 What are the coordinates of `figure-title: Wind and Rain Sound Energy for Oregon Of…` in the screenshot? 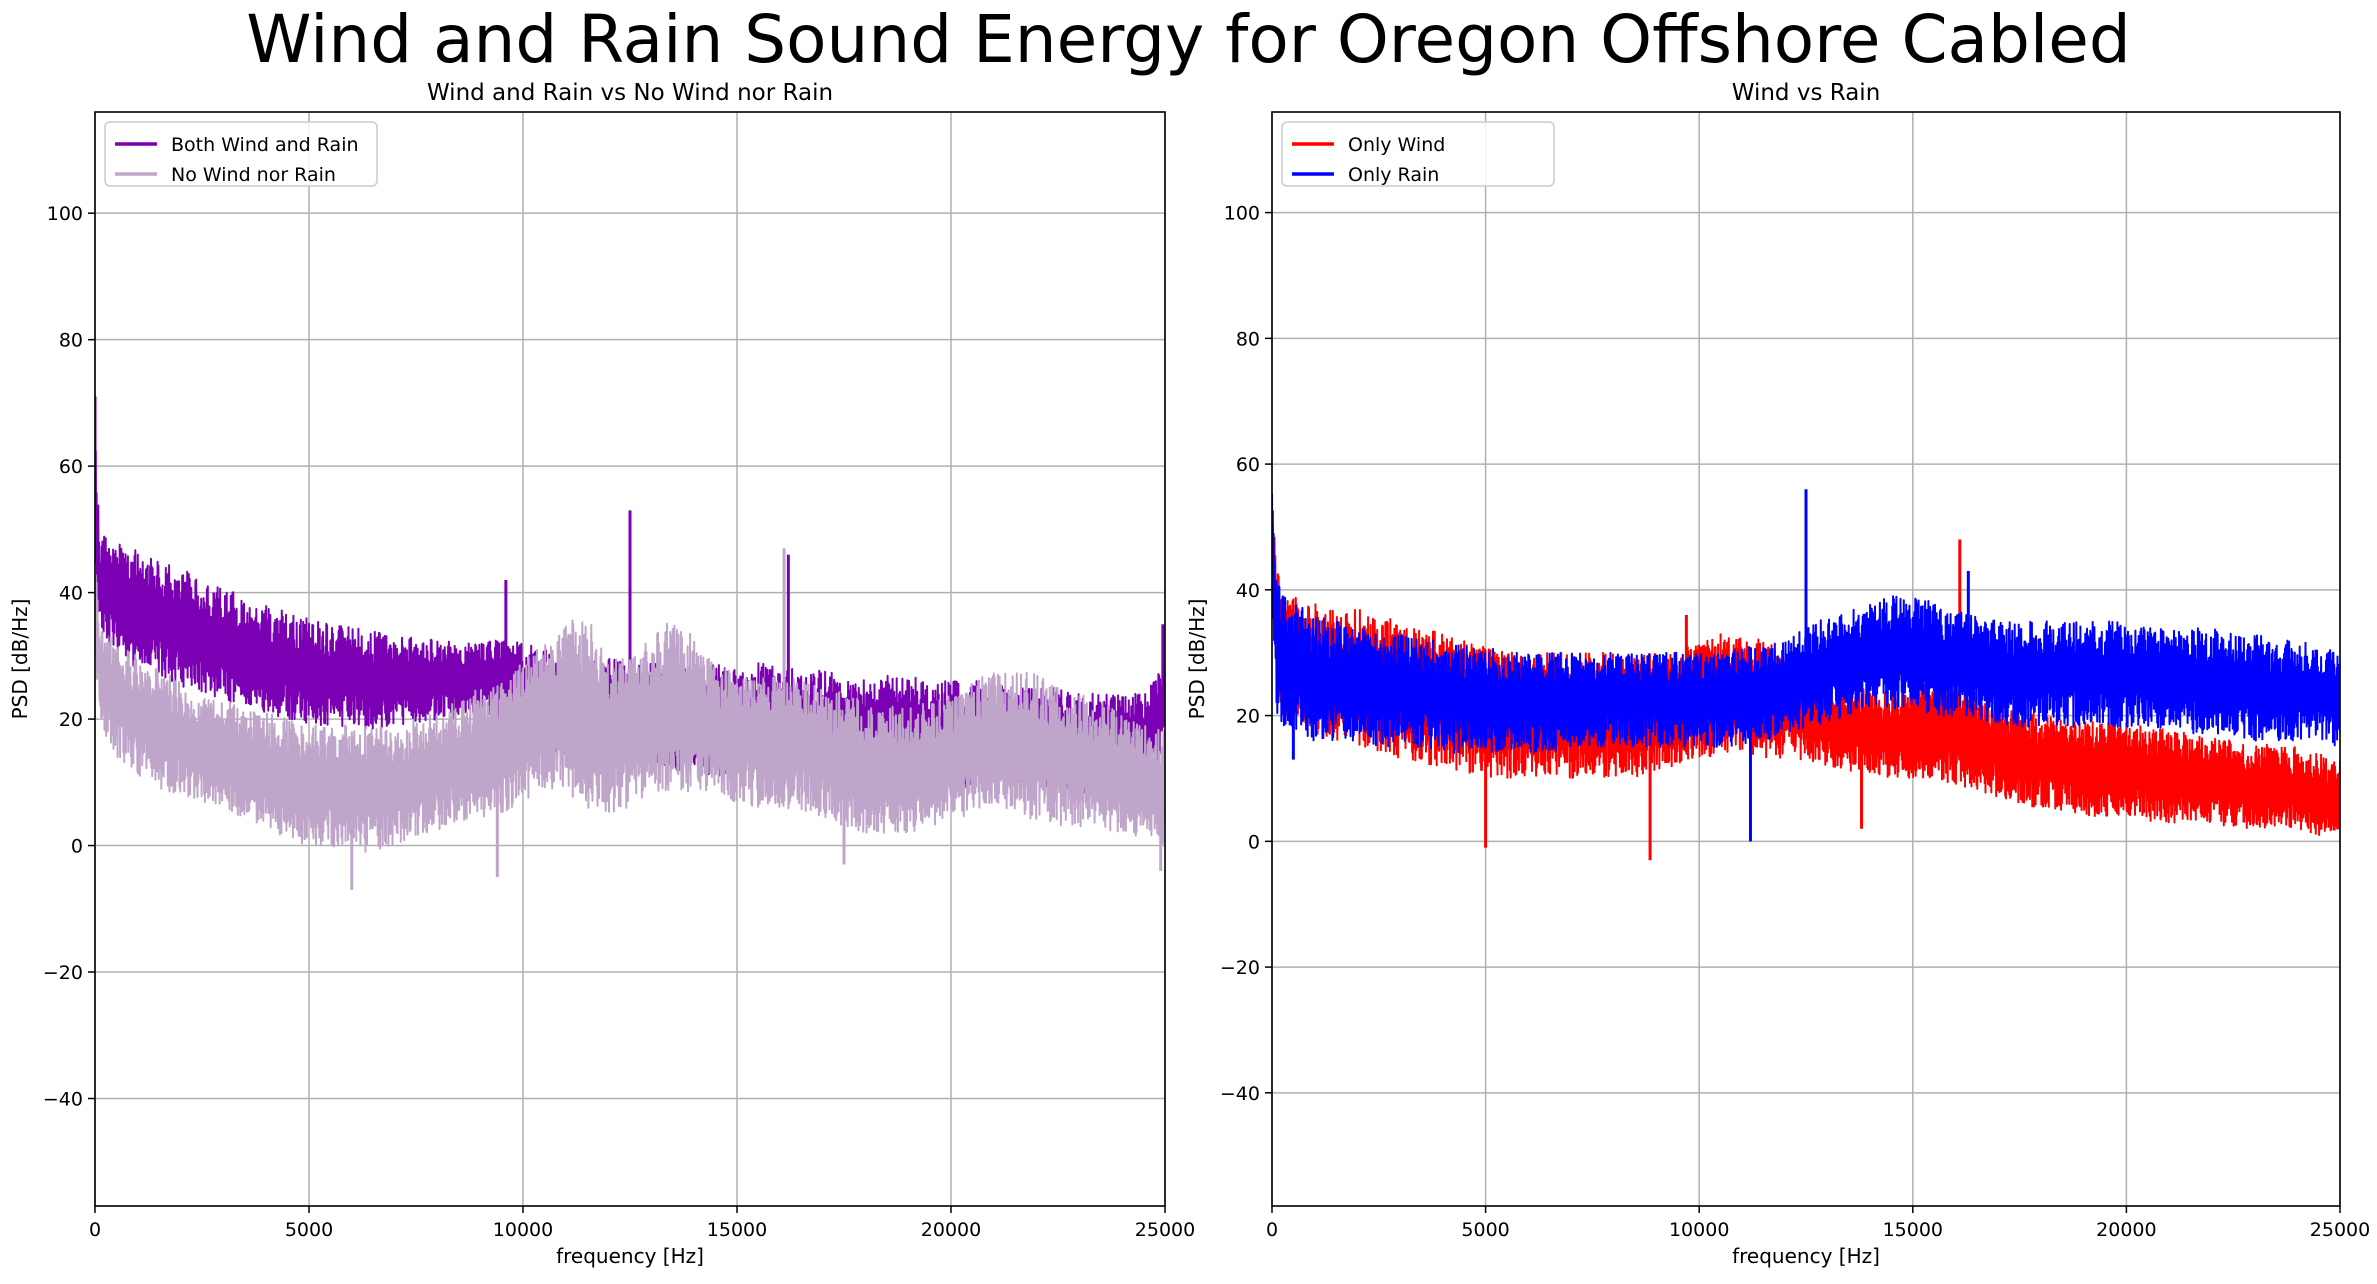 It's located at (1188, 39).